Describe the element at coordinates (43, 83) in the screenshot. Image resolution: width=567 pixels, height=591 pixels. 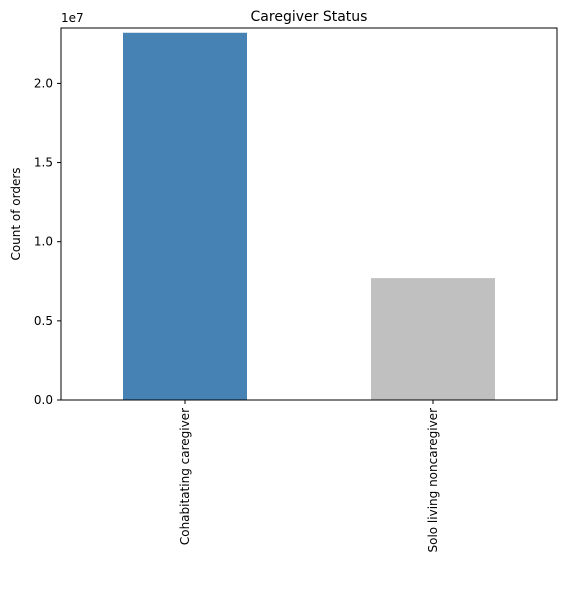
I see `y-tick-label: 2.0` at that location.